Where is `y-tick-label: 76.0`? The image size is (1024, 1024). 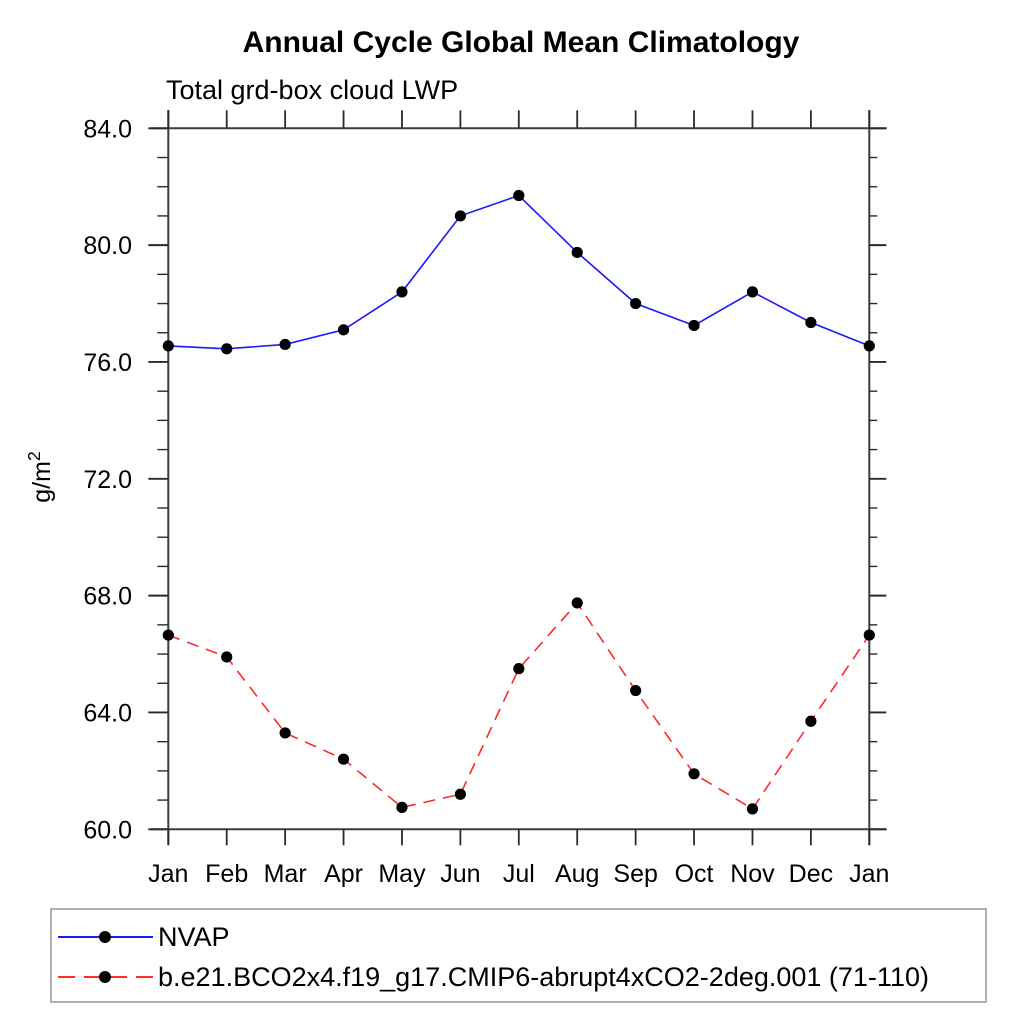 y-tick-label: 76.0 is located at coordinates (107, 363).